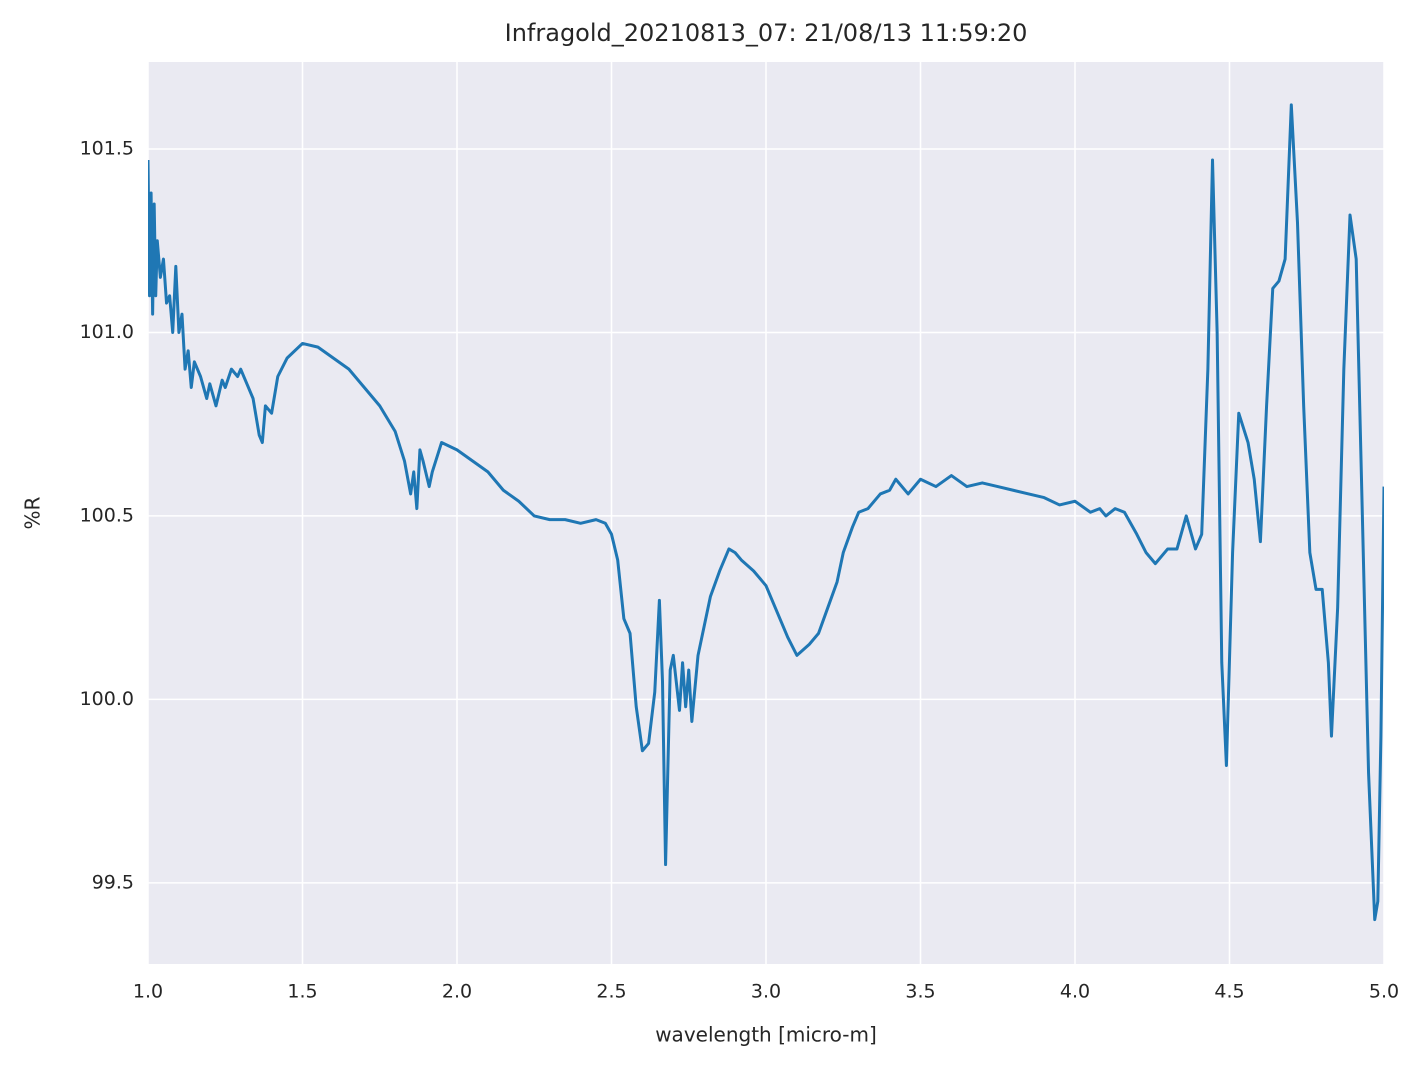 The height and width of the screenshot is (1069, 1425). I want to click on y-tick-label: 101.0, so click(107, 332).